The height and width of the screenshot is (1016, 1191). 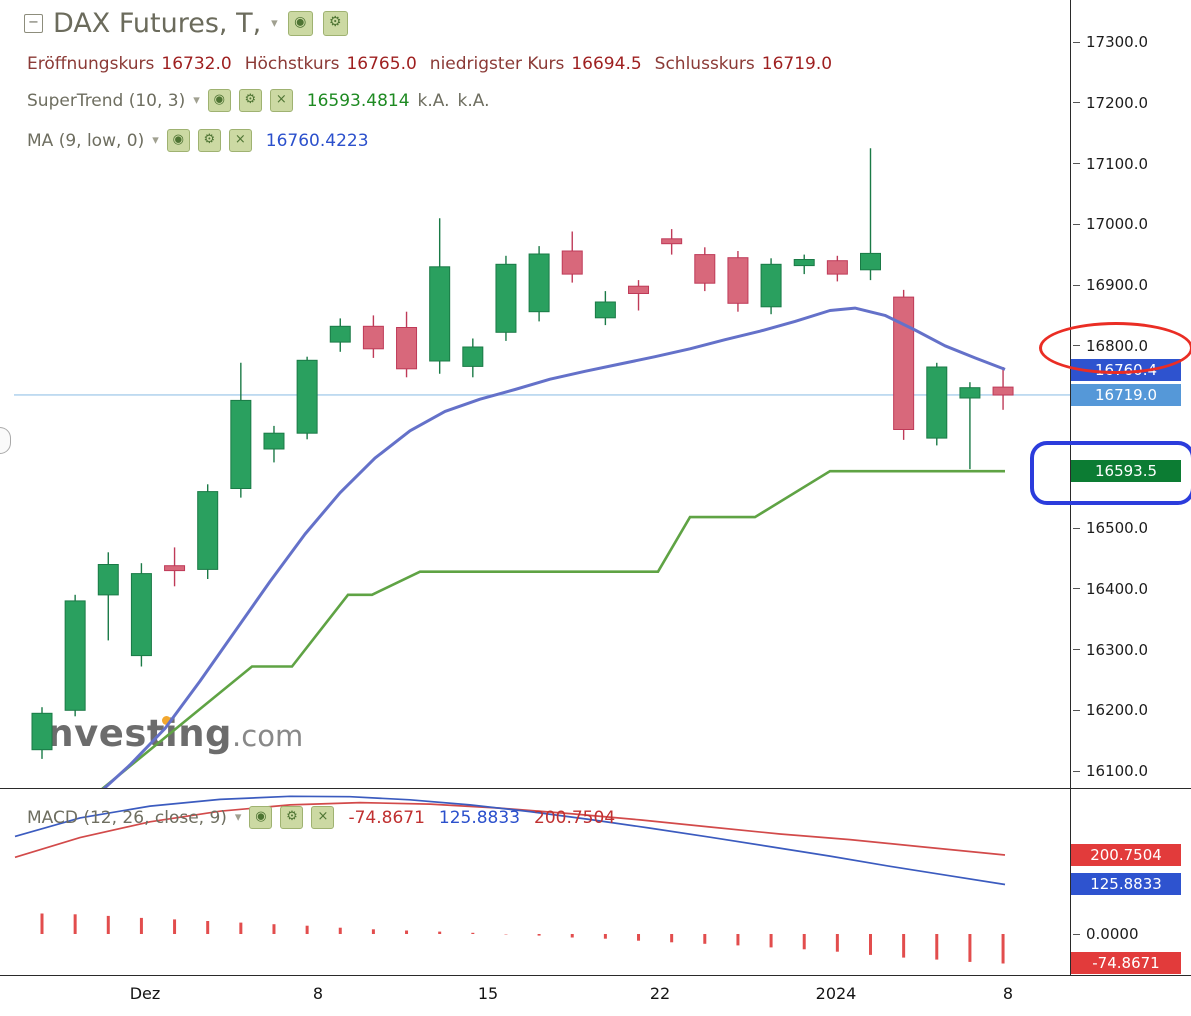 What do you see at coordinates (127, 817) in the screenshot?
I see `macd-name: MACD (12, 26, close, 9)` at bounding box center [127, 817].